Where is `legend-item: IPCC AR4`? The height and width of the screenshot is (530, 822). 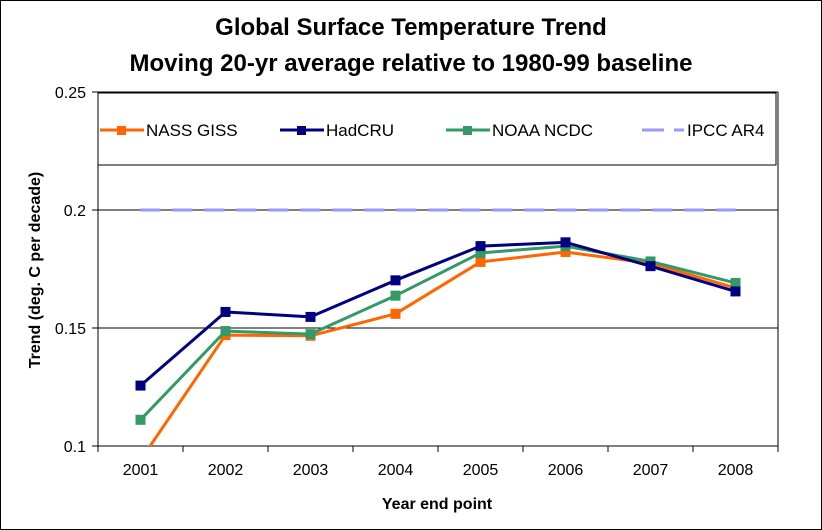
legend-item: IPCC AR4 is located at coordinates (703, 130).